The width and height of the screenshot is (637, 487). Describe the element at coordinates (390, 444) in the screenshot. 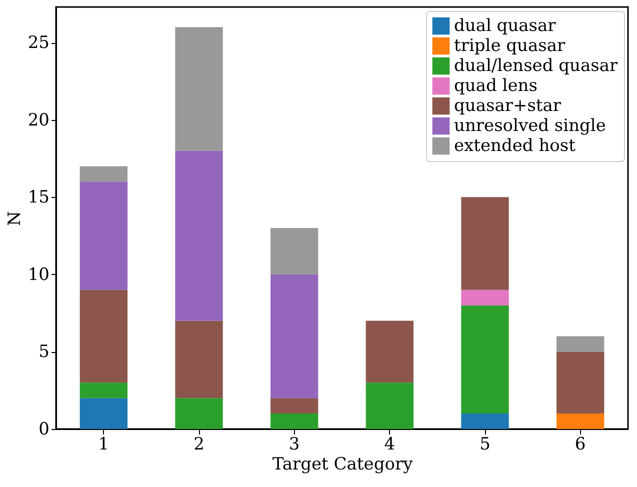

I see `x-tick-label: 4` at that location.